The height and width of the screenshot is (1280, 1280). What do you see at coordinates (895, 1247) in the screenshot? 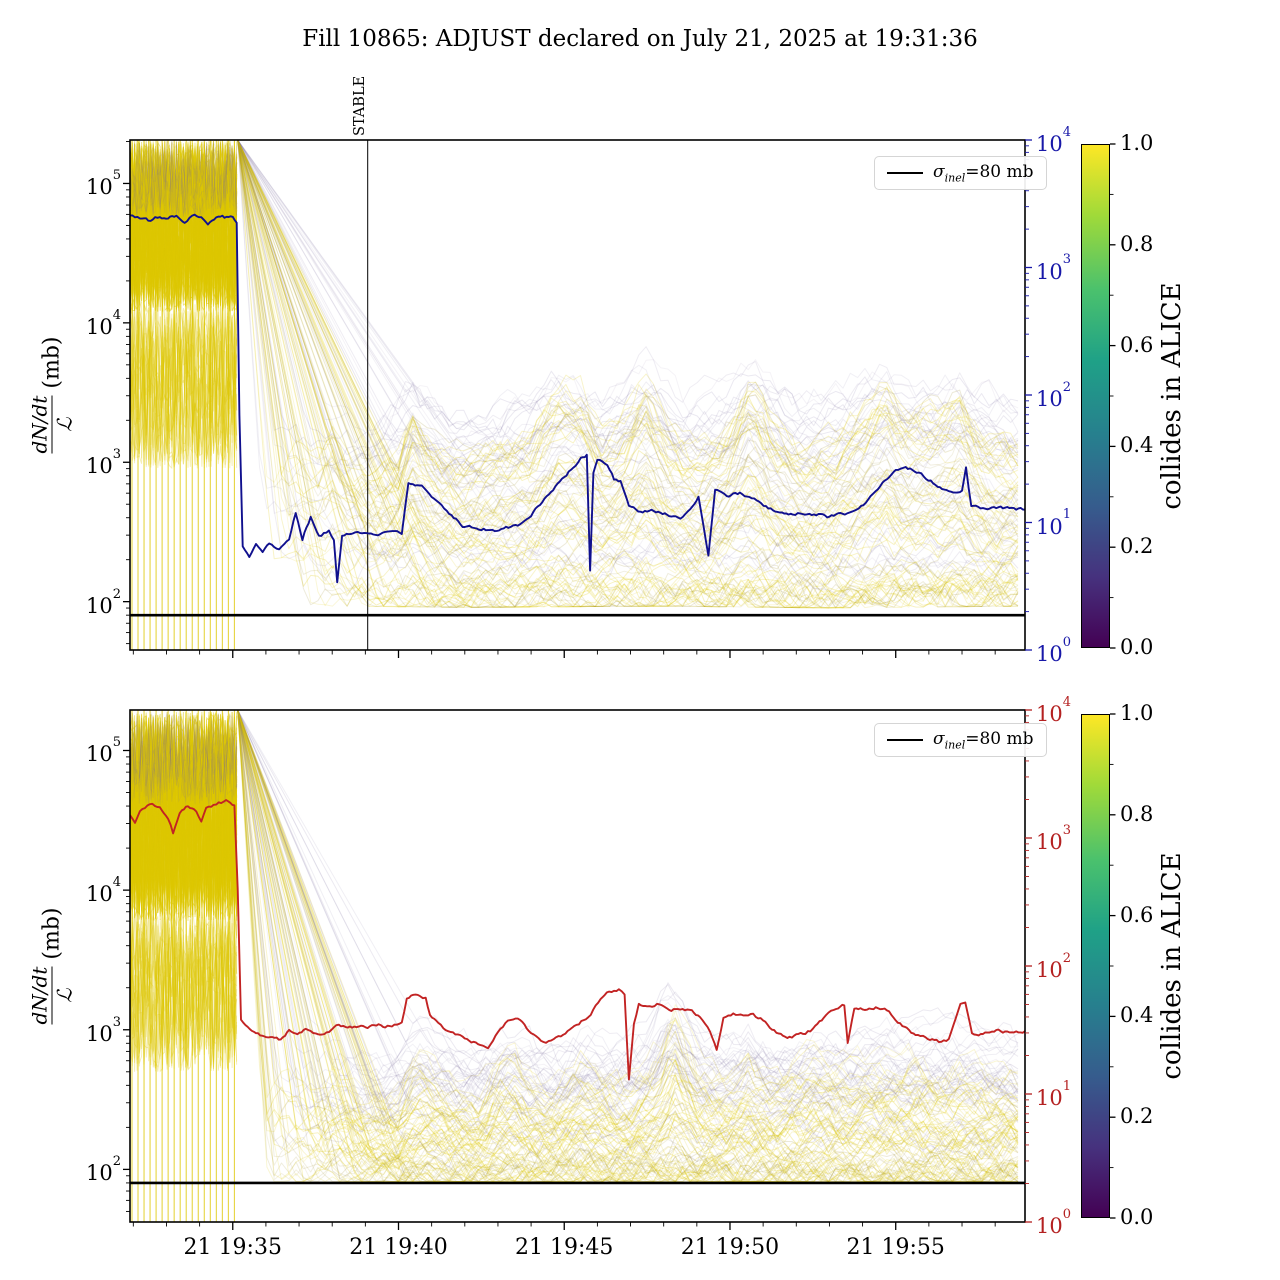
I see `x-tick-label: 21 19:55` at bounding box center [895, 1247].